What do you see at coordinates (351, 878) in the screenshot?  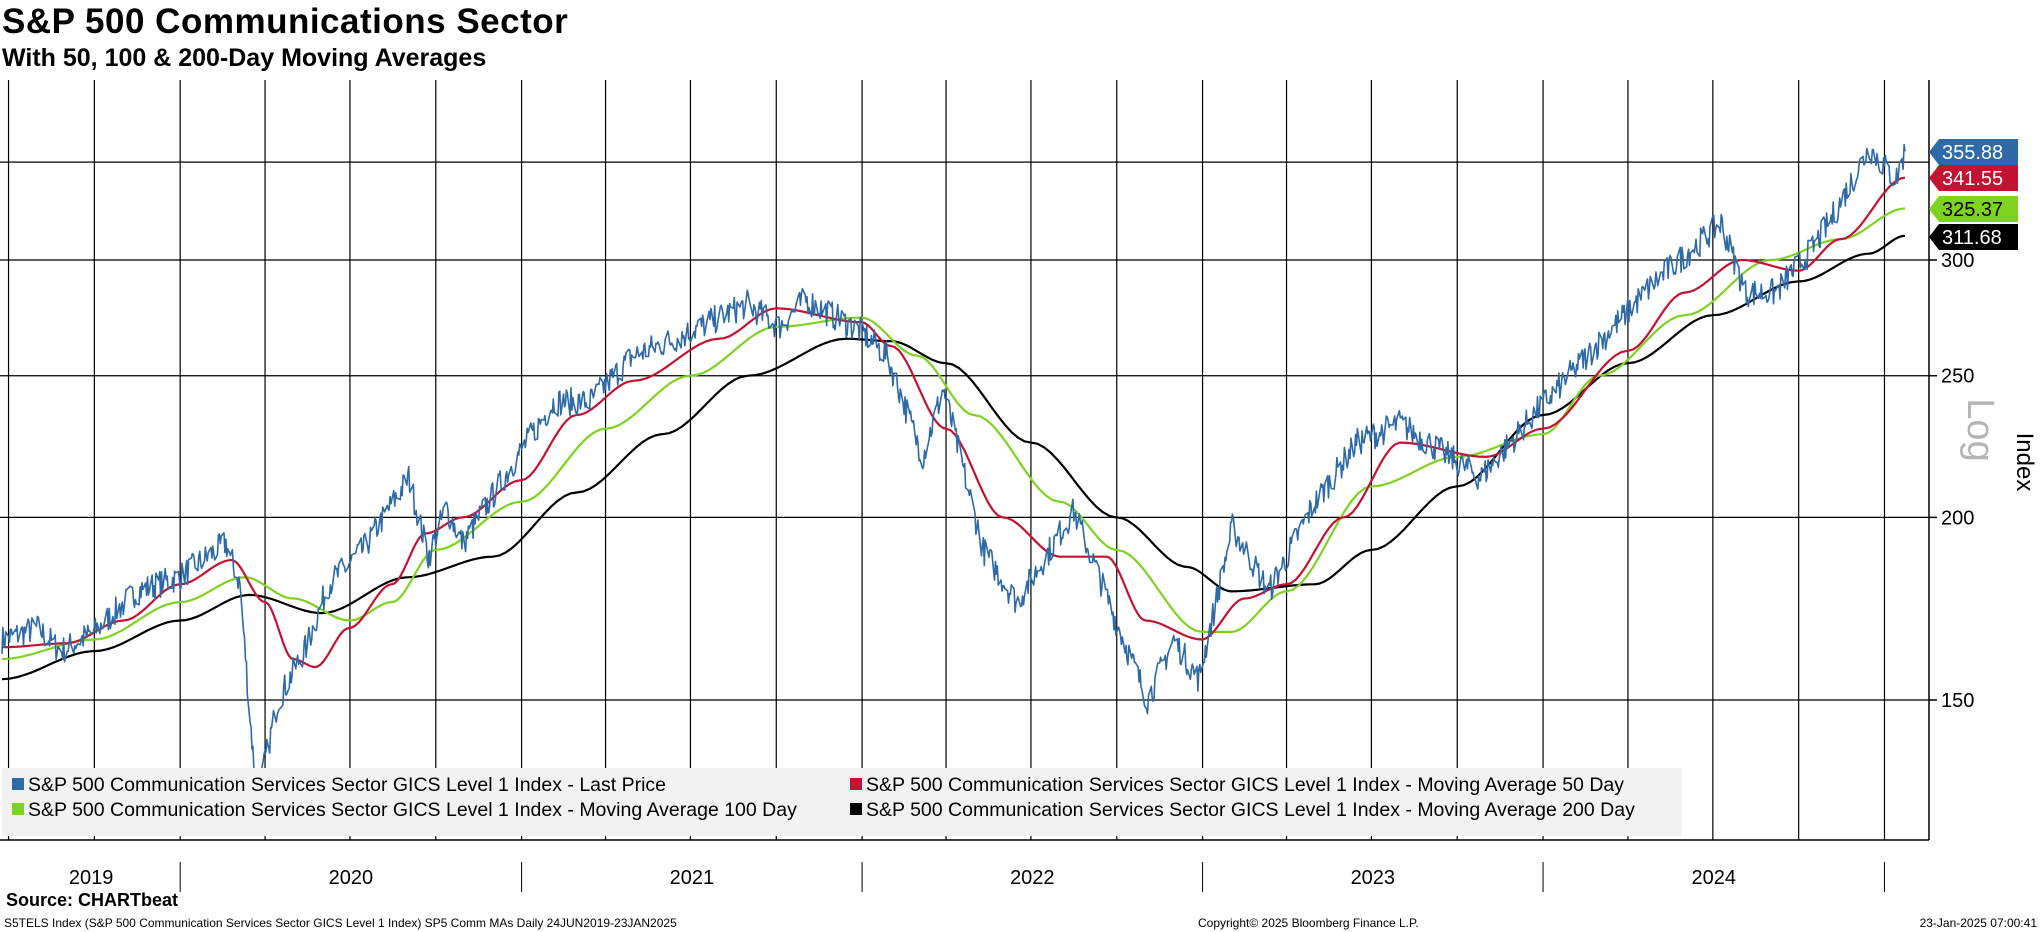 I see `x-year-label: 2020` at bounding box center [351, 878].